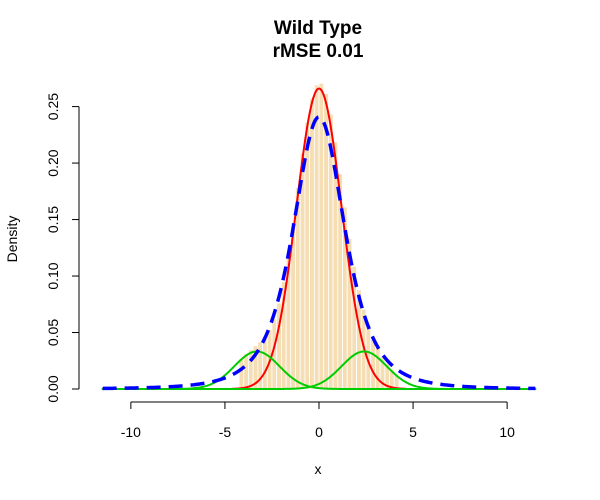 The width and height of the screenshot is (600, 500). What do you see at coordinates (507, 432) in the screenshot?
I see `x-tick-label: 10` at bounding box center [507, 432].